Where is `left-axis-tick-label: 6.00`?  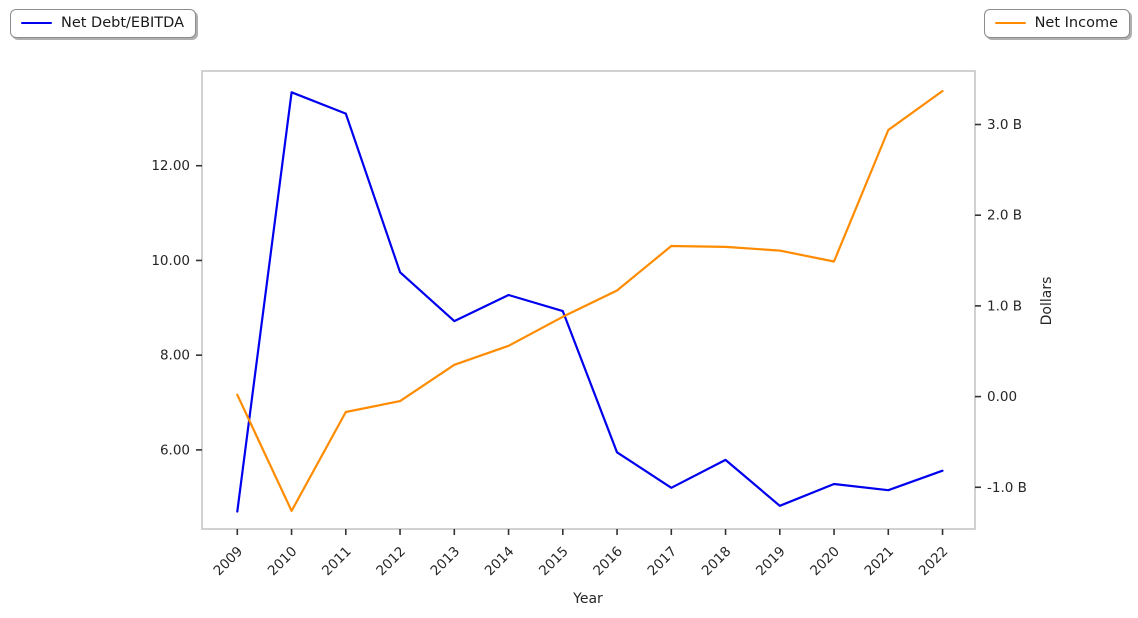
left-axis-tick-label: 6.00 is located at coordinates (175, 450).